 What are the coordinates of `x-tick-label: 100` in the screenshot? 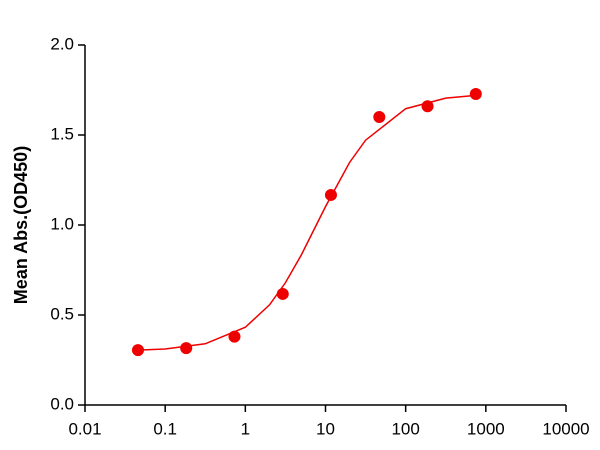 It's located at (405, 428).